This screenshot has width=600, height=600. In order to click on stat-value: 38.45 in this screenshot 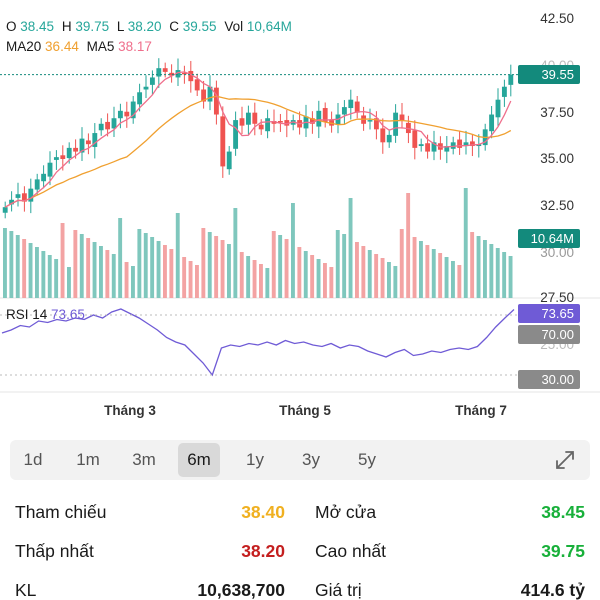, I will do `click(563, 512)`.